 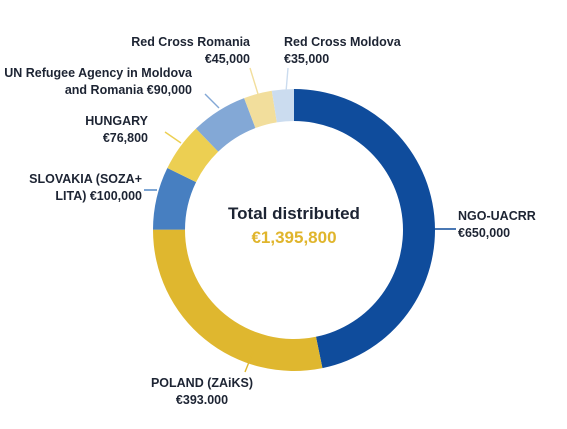 I want to click on center-value: €1,395,800, so click(x=293, y=237).